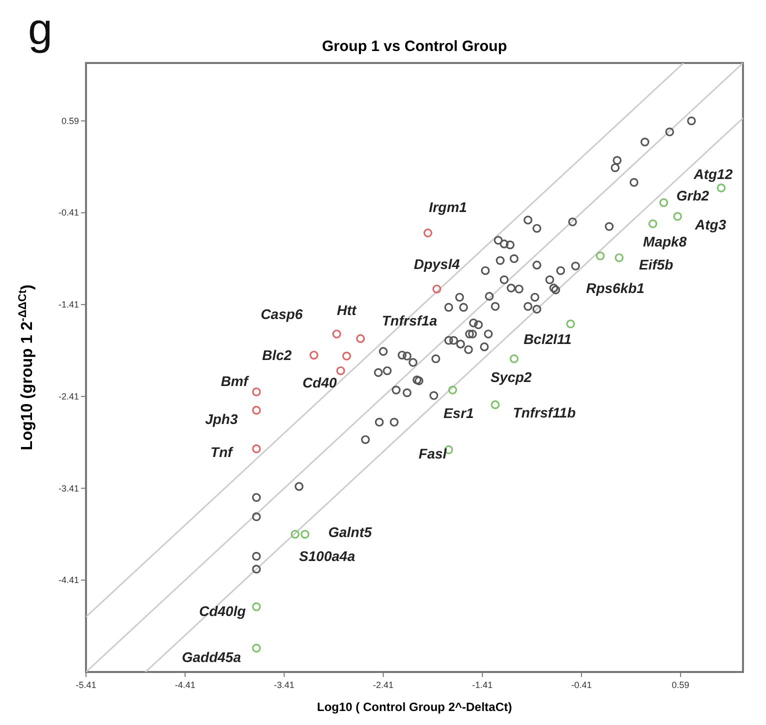 The image size is (766, 725). Describe the element at coordinates (222, 610) in the screenshot. I see `annotation: Cd40lg` at that location.